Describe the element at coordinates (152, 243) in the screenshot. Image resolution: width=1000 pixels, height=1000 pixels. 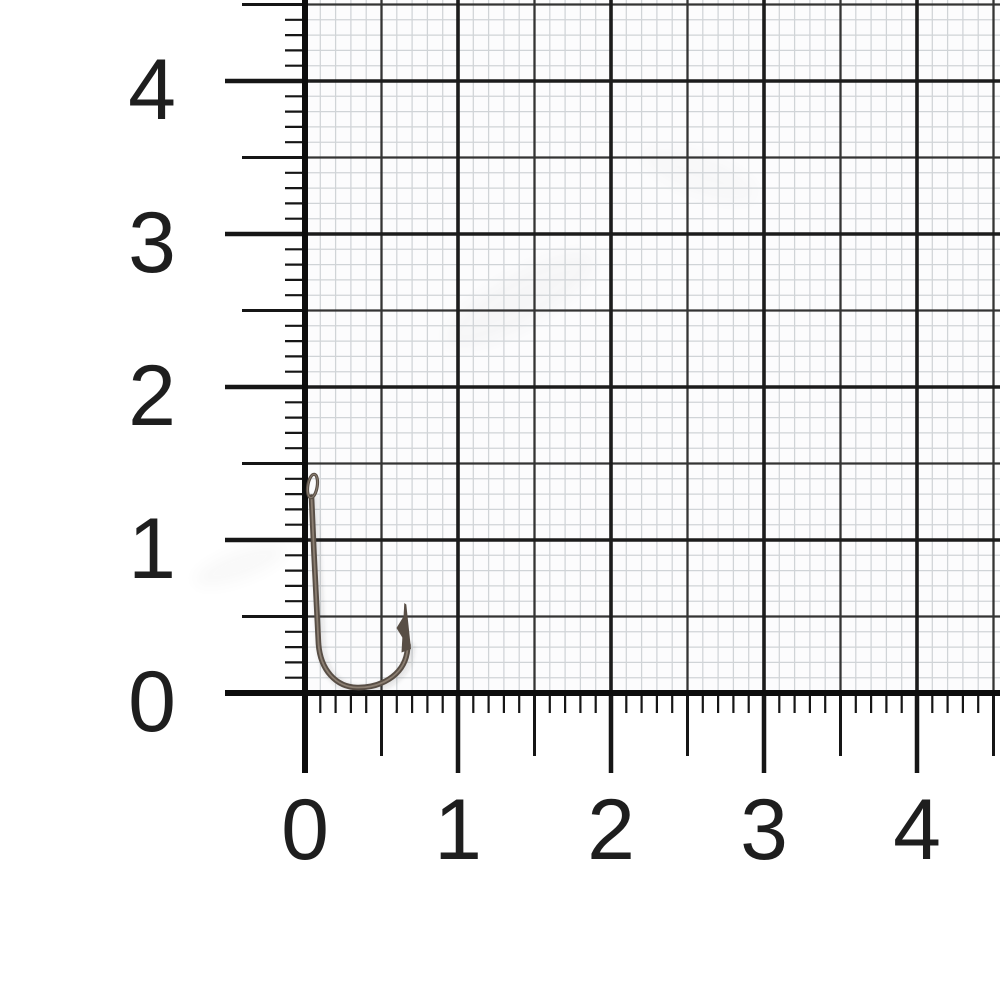
I see `y-axis-label: 3` at that location.